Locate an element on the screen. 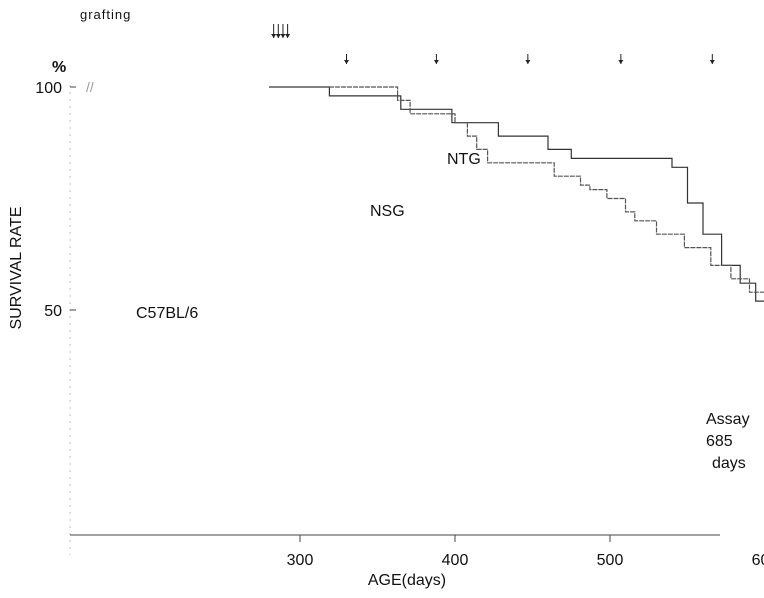 The image size is (764, 598). series-label-ntg: NTG is located at coordinates (464, 159).